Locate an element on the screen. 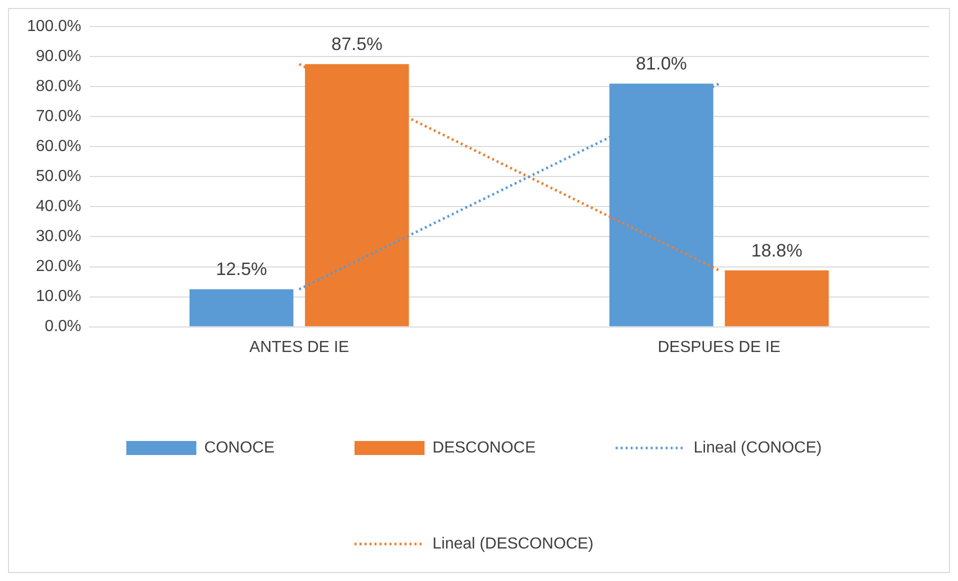 The width and height of the screenshot is (958, 581). y-tick-label: 50.0% is located at coordinates (59, 177).